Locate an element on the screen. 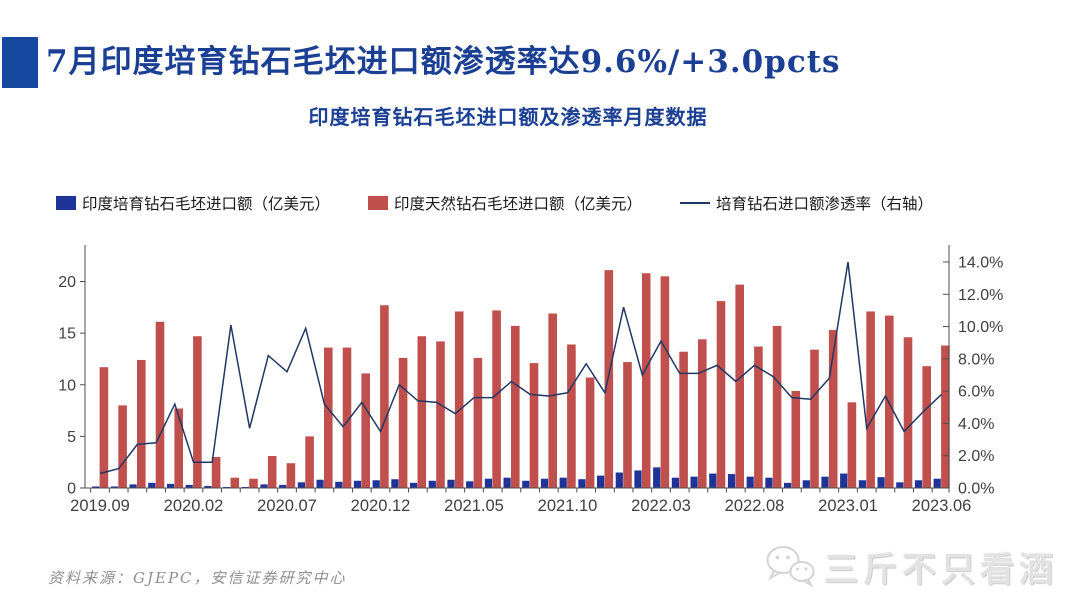 The image size is (1080, 608). watermark: 三斤不只看酒 is located at coordinates (910, 566).